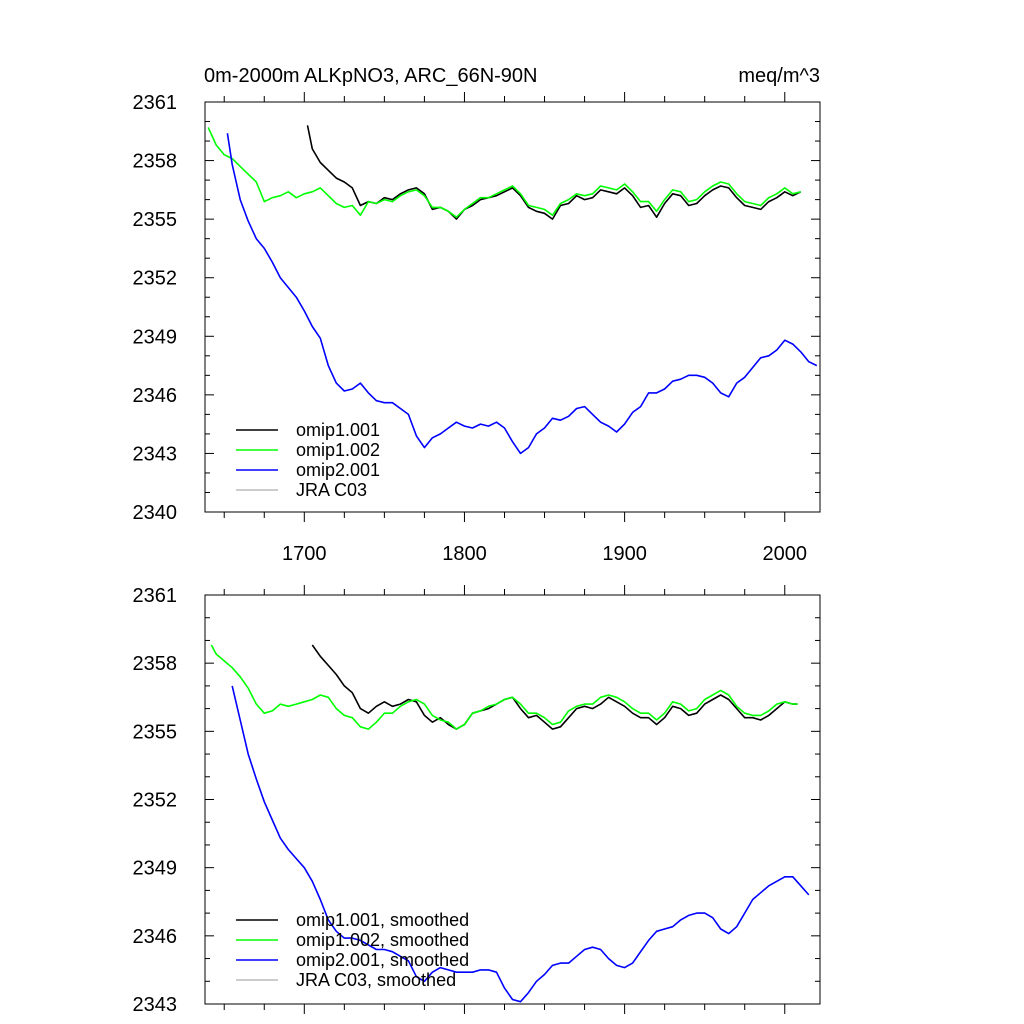 This screenshot has height=1024, width=1024. What do you see at coordinates (338, 470) in the screenshot?
I see `legend-label: omip2.001` at bounding box center [338, 470].